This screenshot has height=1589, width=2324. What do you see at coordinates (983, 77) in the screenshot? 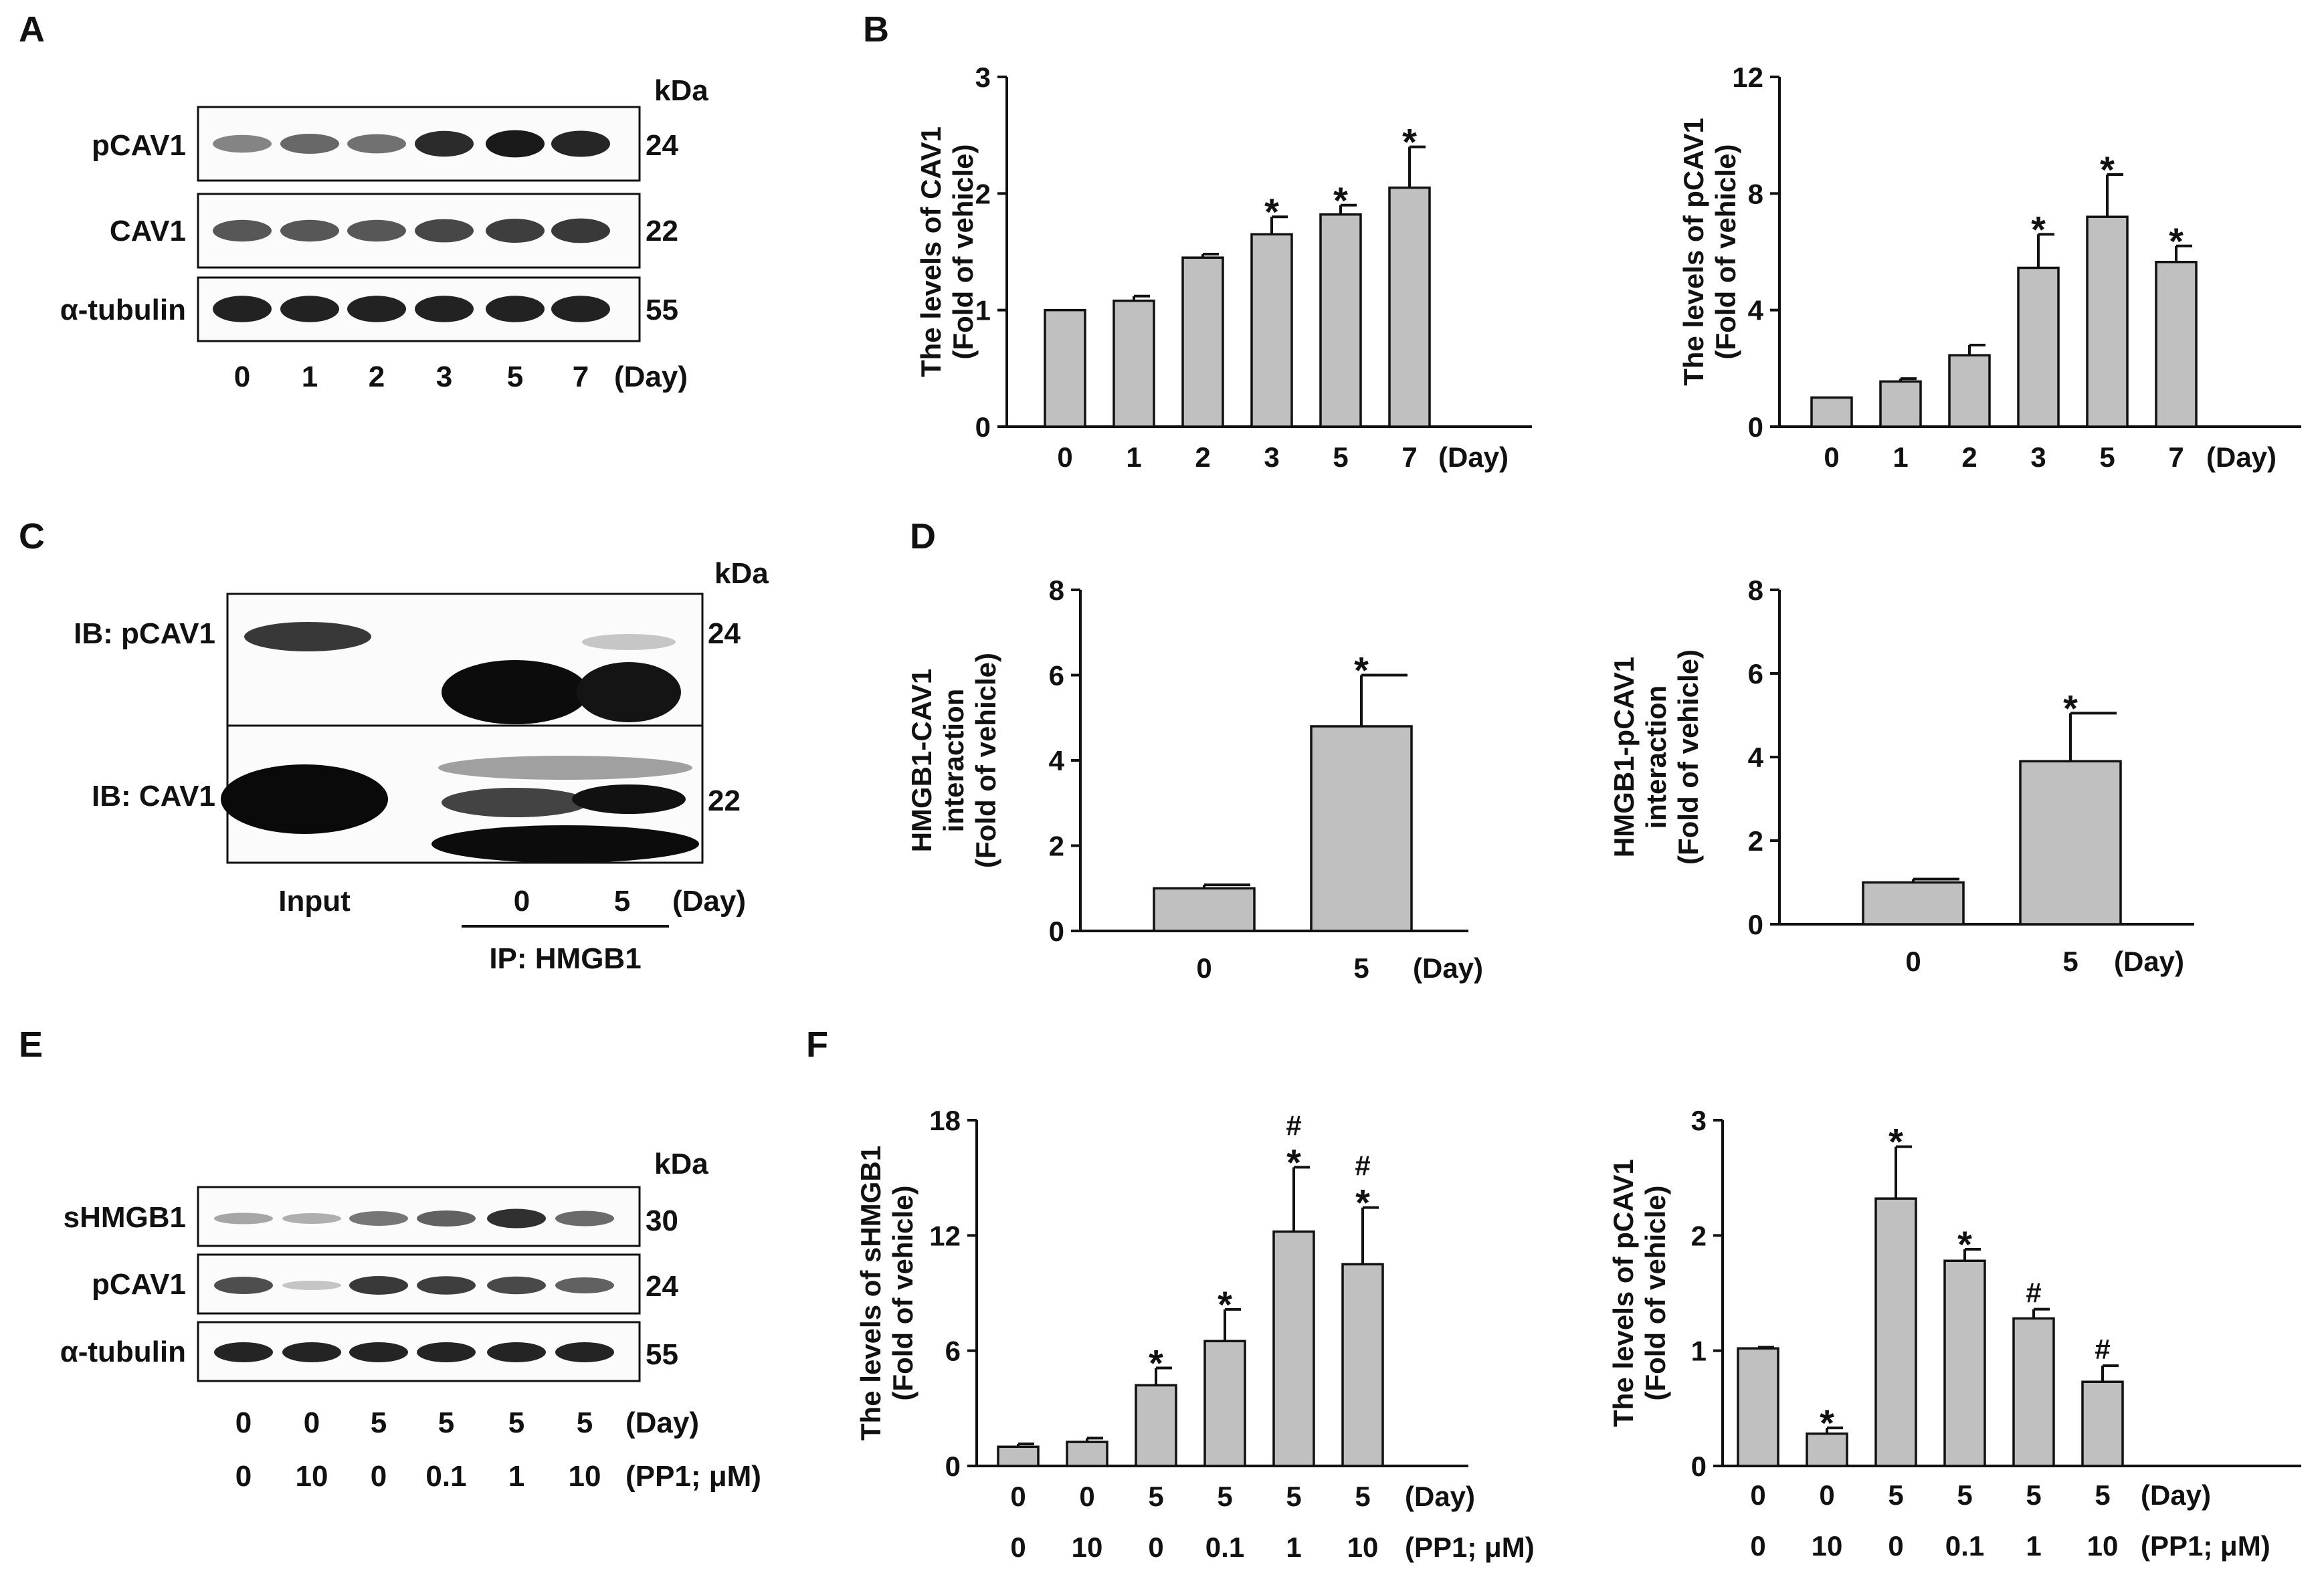
I see `y-tick-label: 3` at bounding box center [983, 77].